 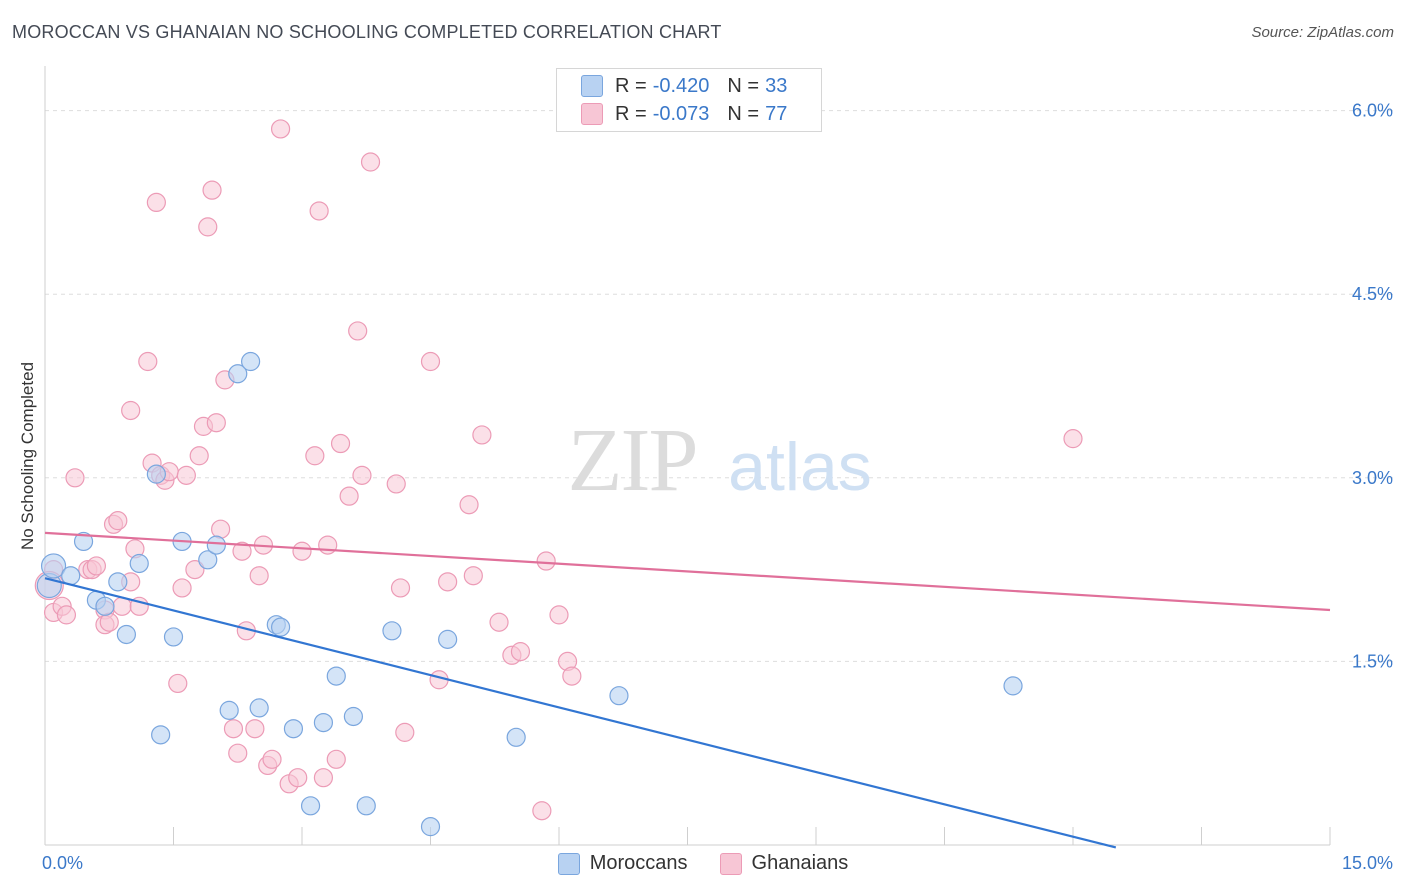 I want to click on legend-label-ghanaians: Ghanaians, so click(x=800, y=863).